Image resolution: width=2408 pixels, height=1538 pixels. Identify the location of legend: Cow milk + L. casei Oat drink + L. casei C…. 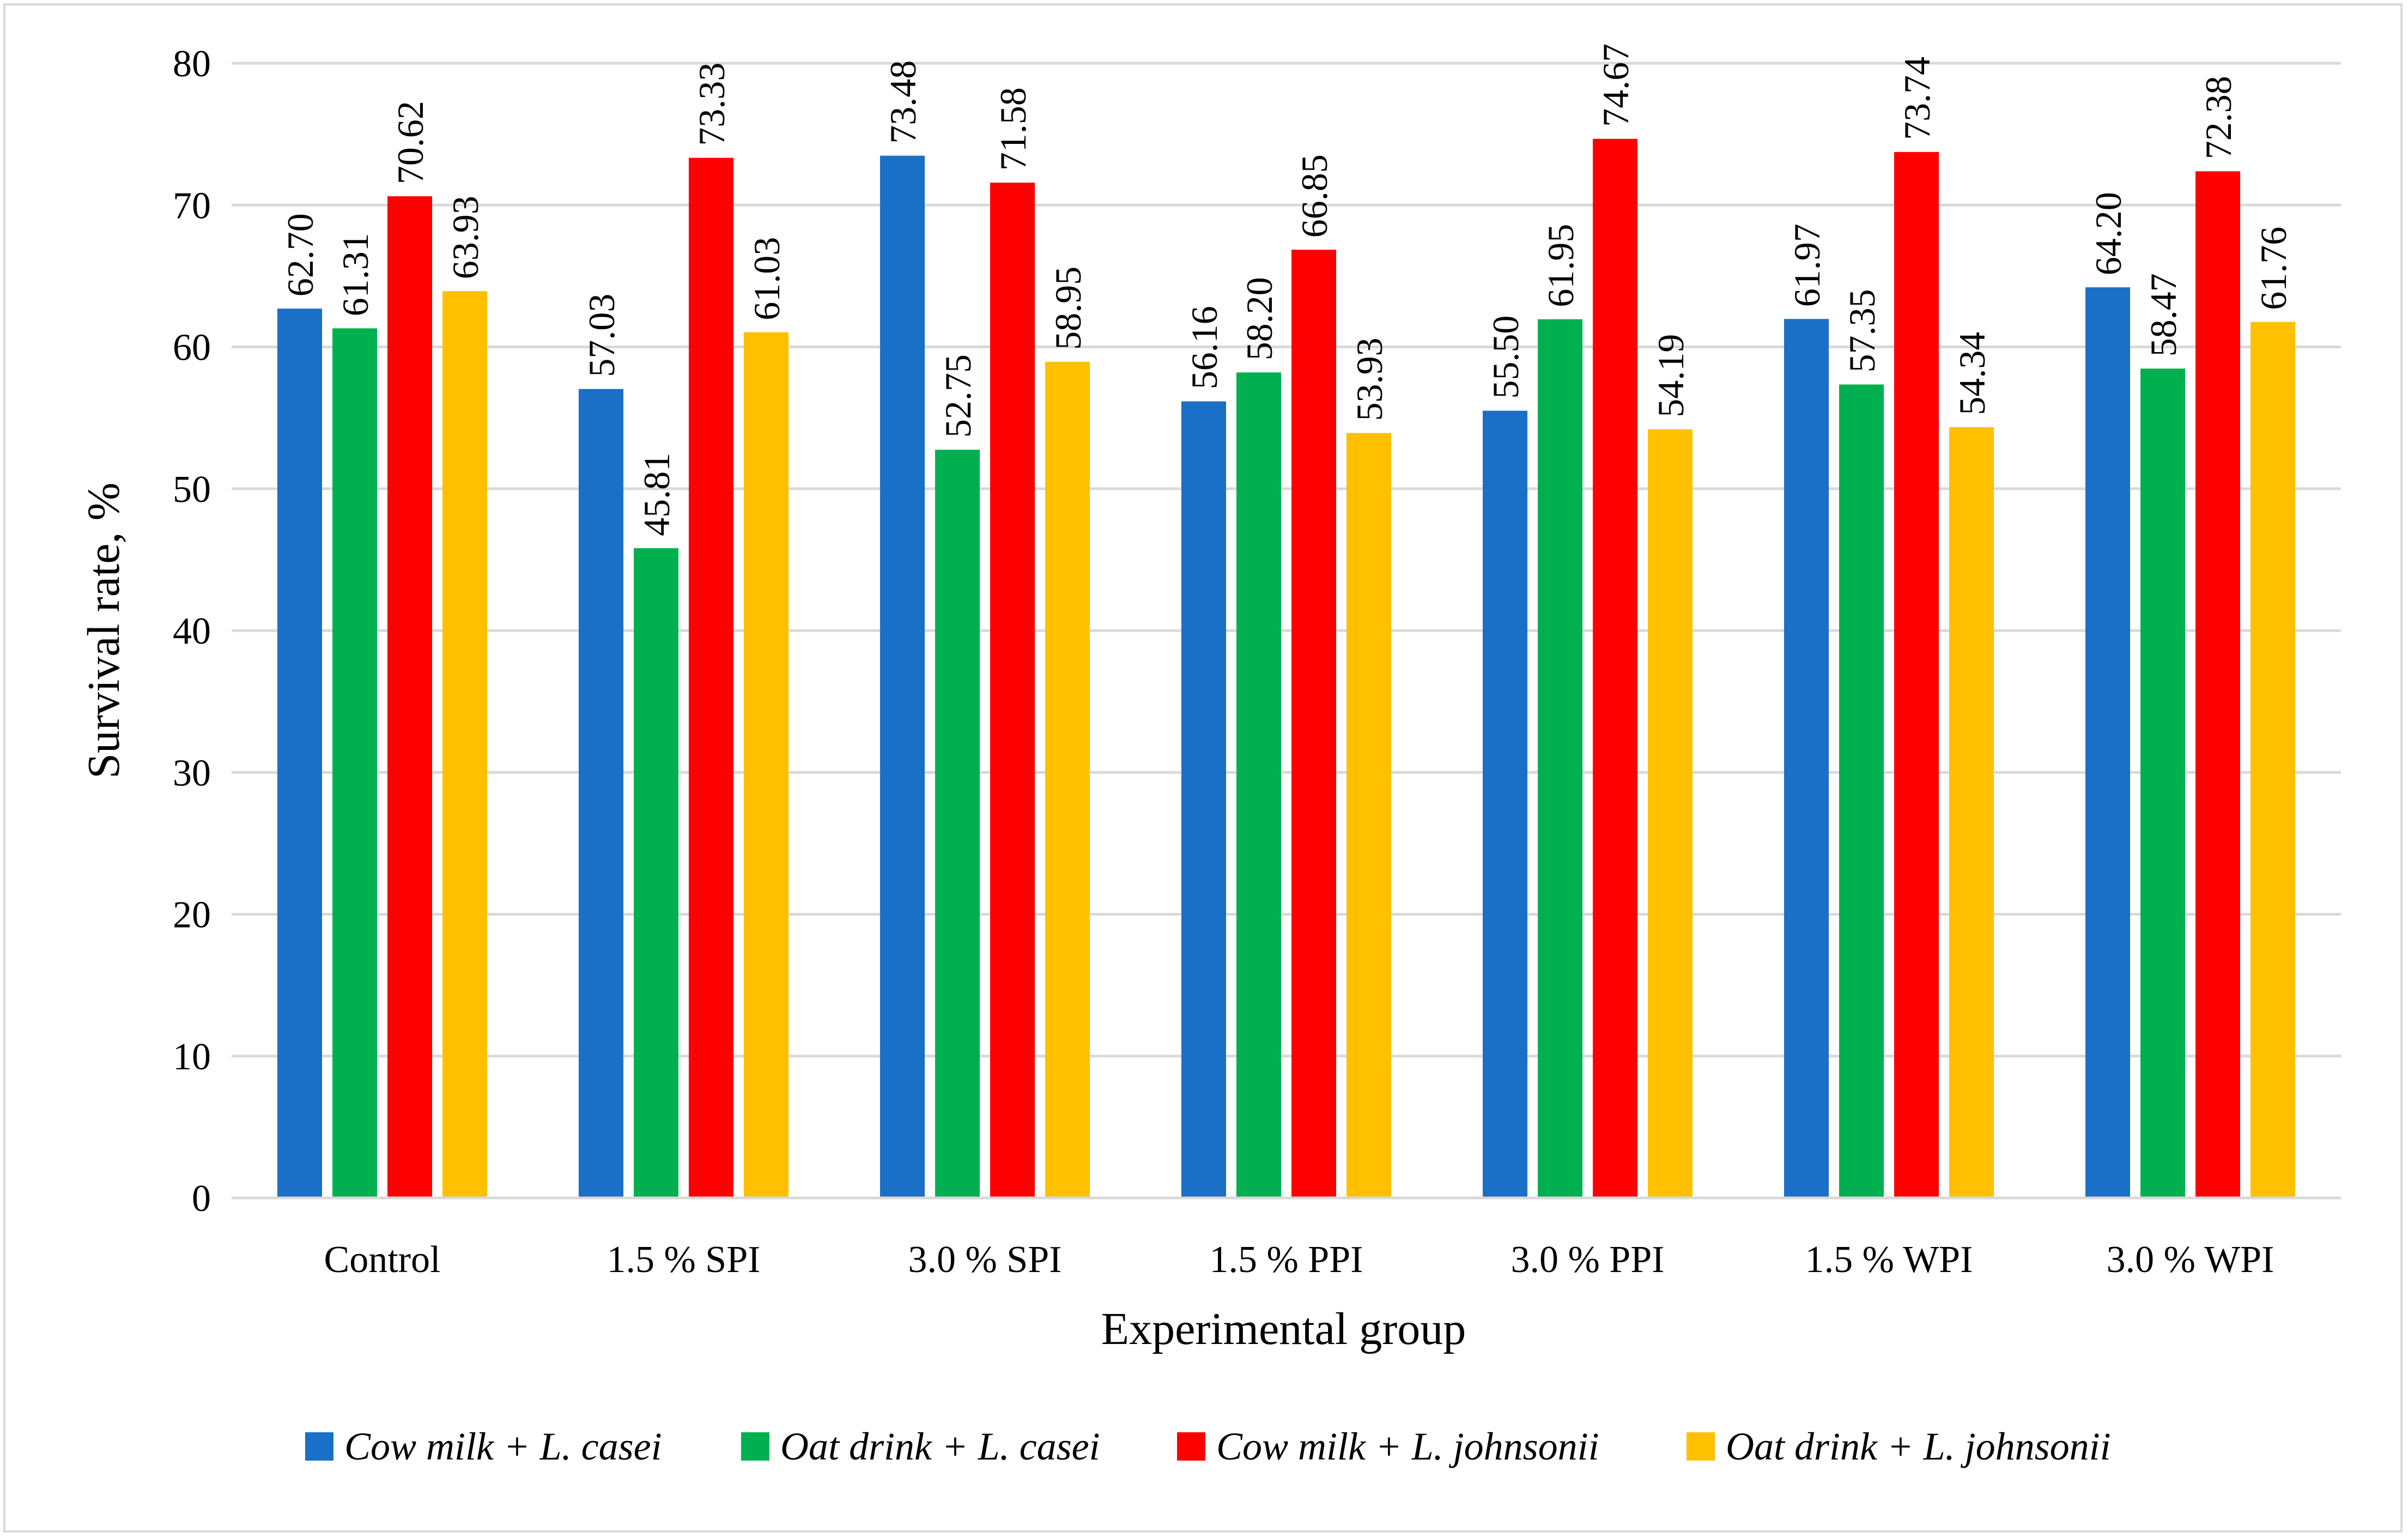
(1208, 1446).